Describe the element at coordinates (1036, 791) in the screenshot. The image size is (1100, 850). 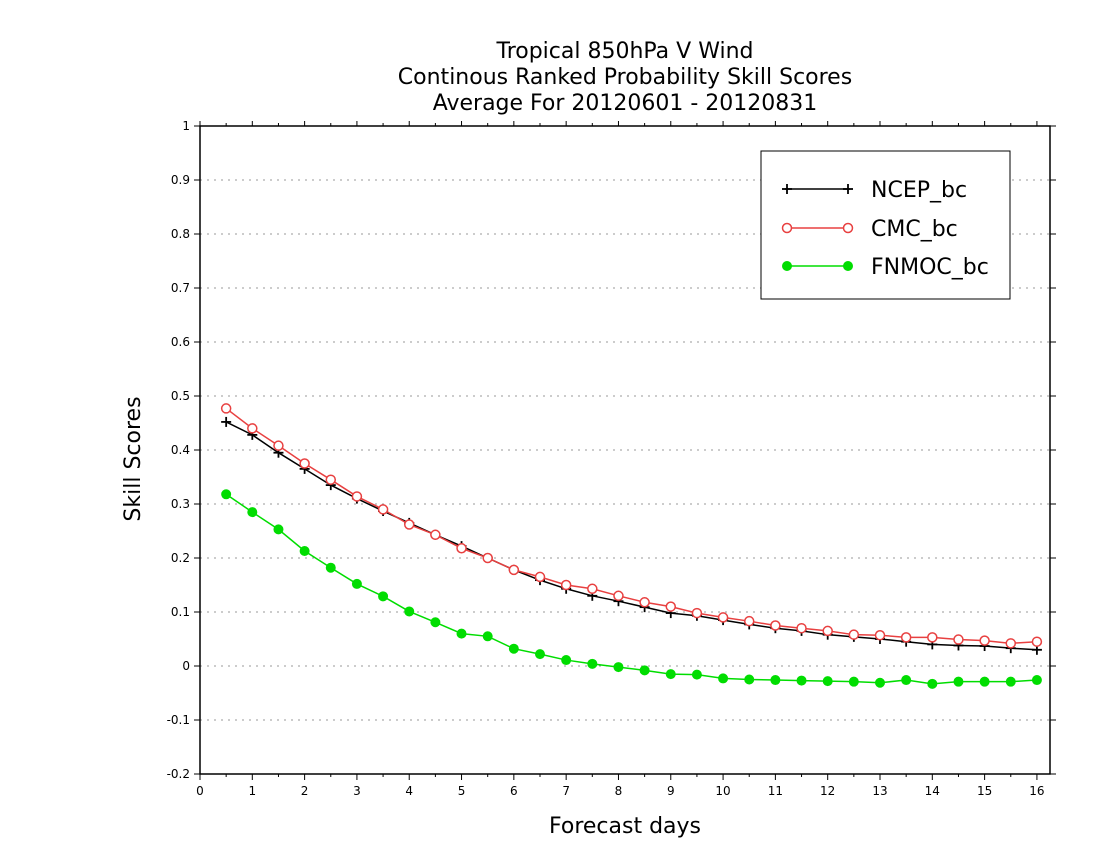
I see `x-tick-label: 16` at that location.